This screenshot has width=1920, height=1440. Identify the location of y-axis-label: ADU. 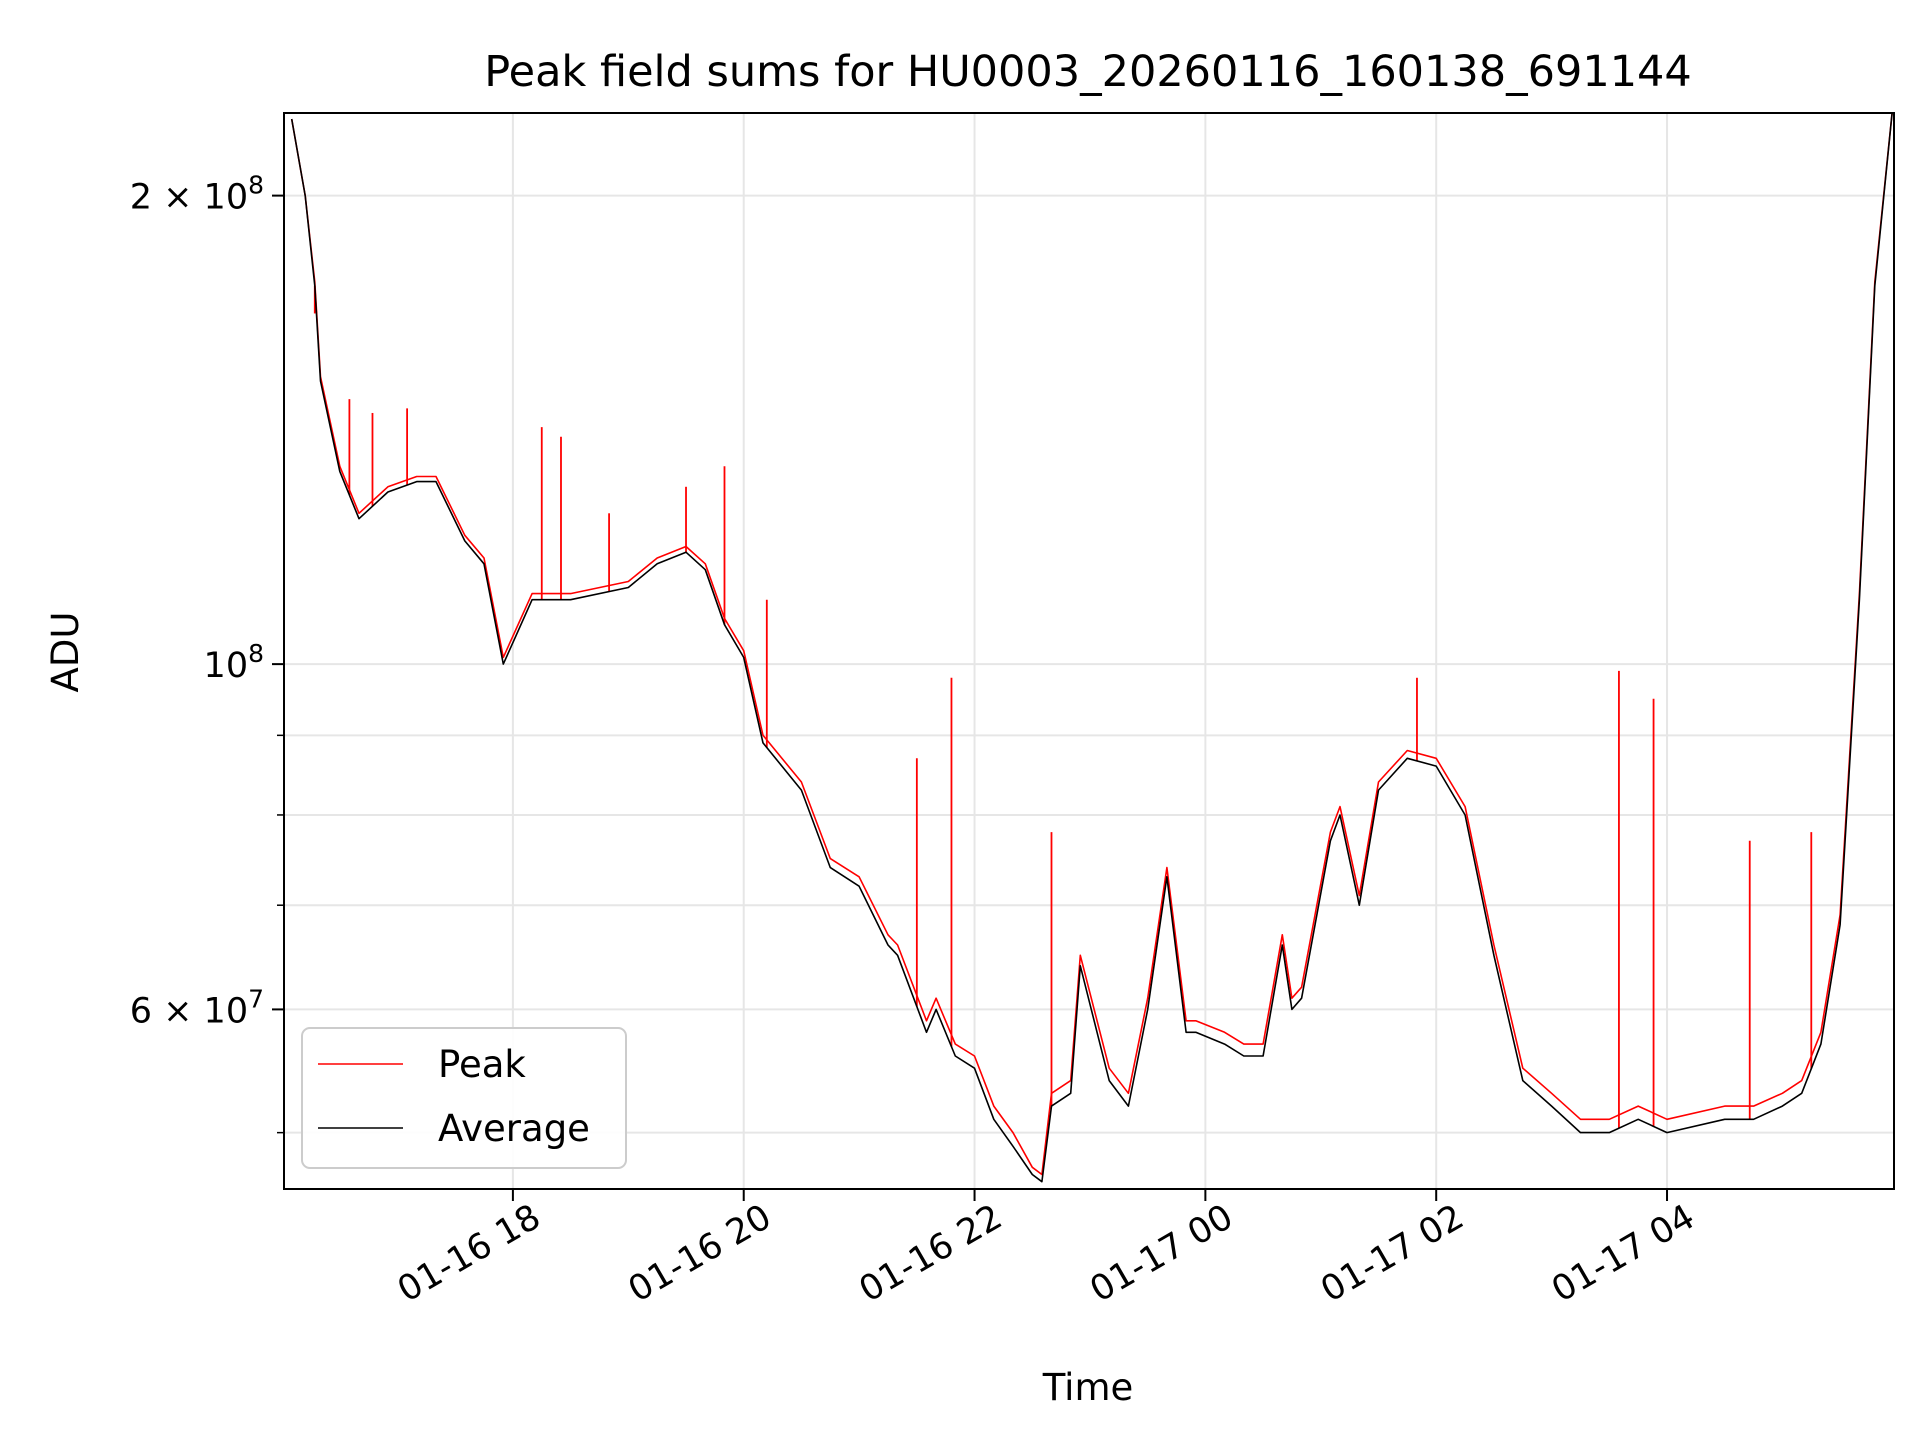
(65, 652).